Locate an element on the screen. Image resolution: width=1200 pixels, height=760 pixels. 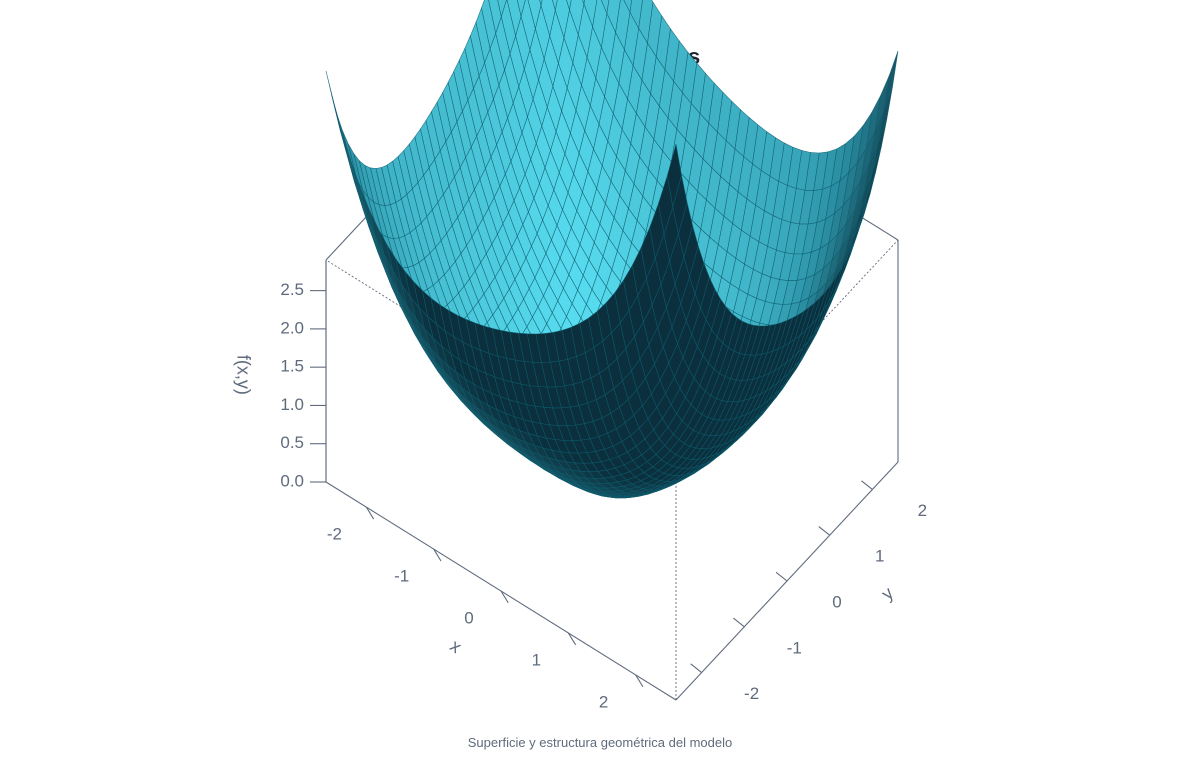
x-tick-label: 0 is located at coordinates (468, 617).